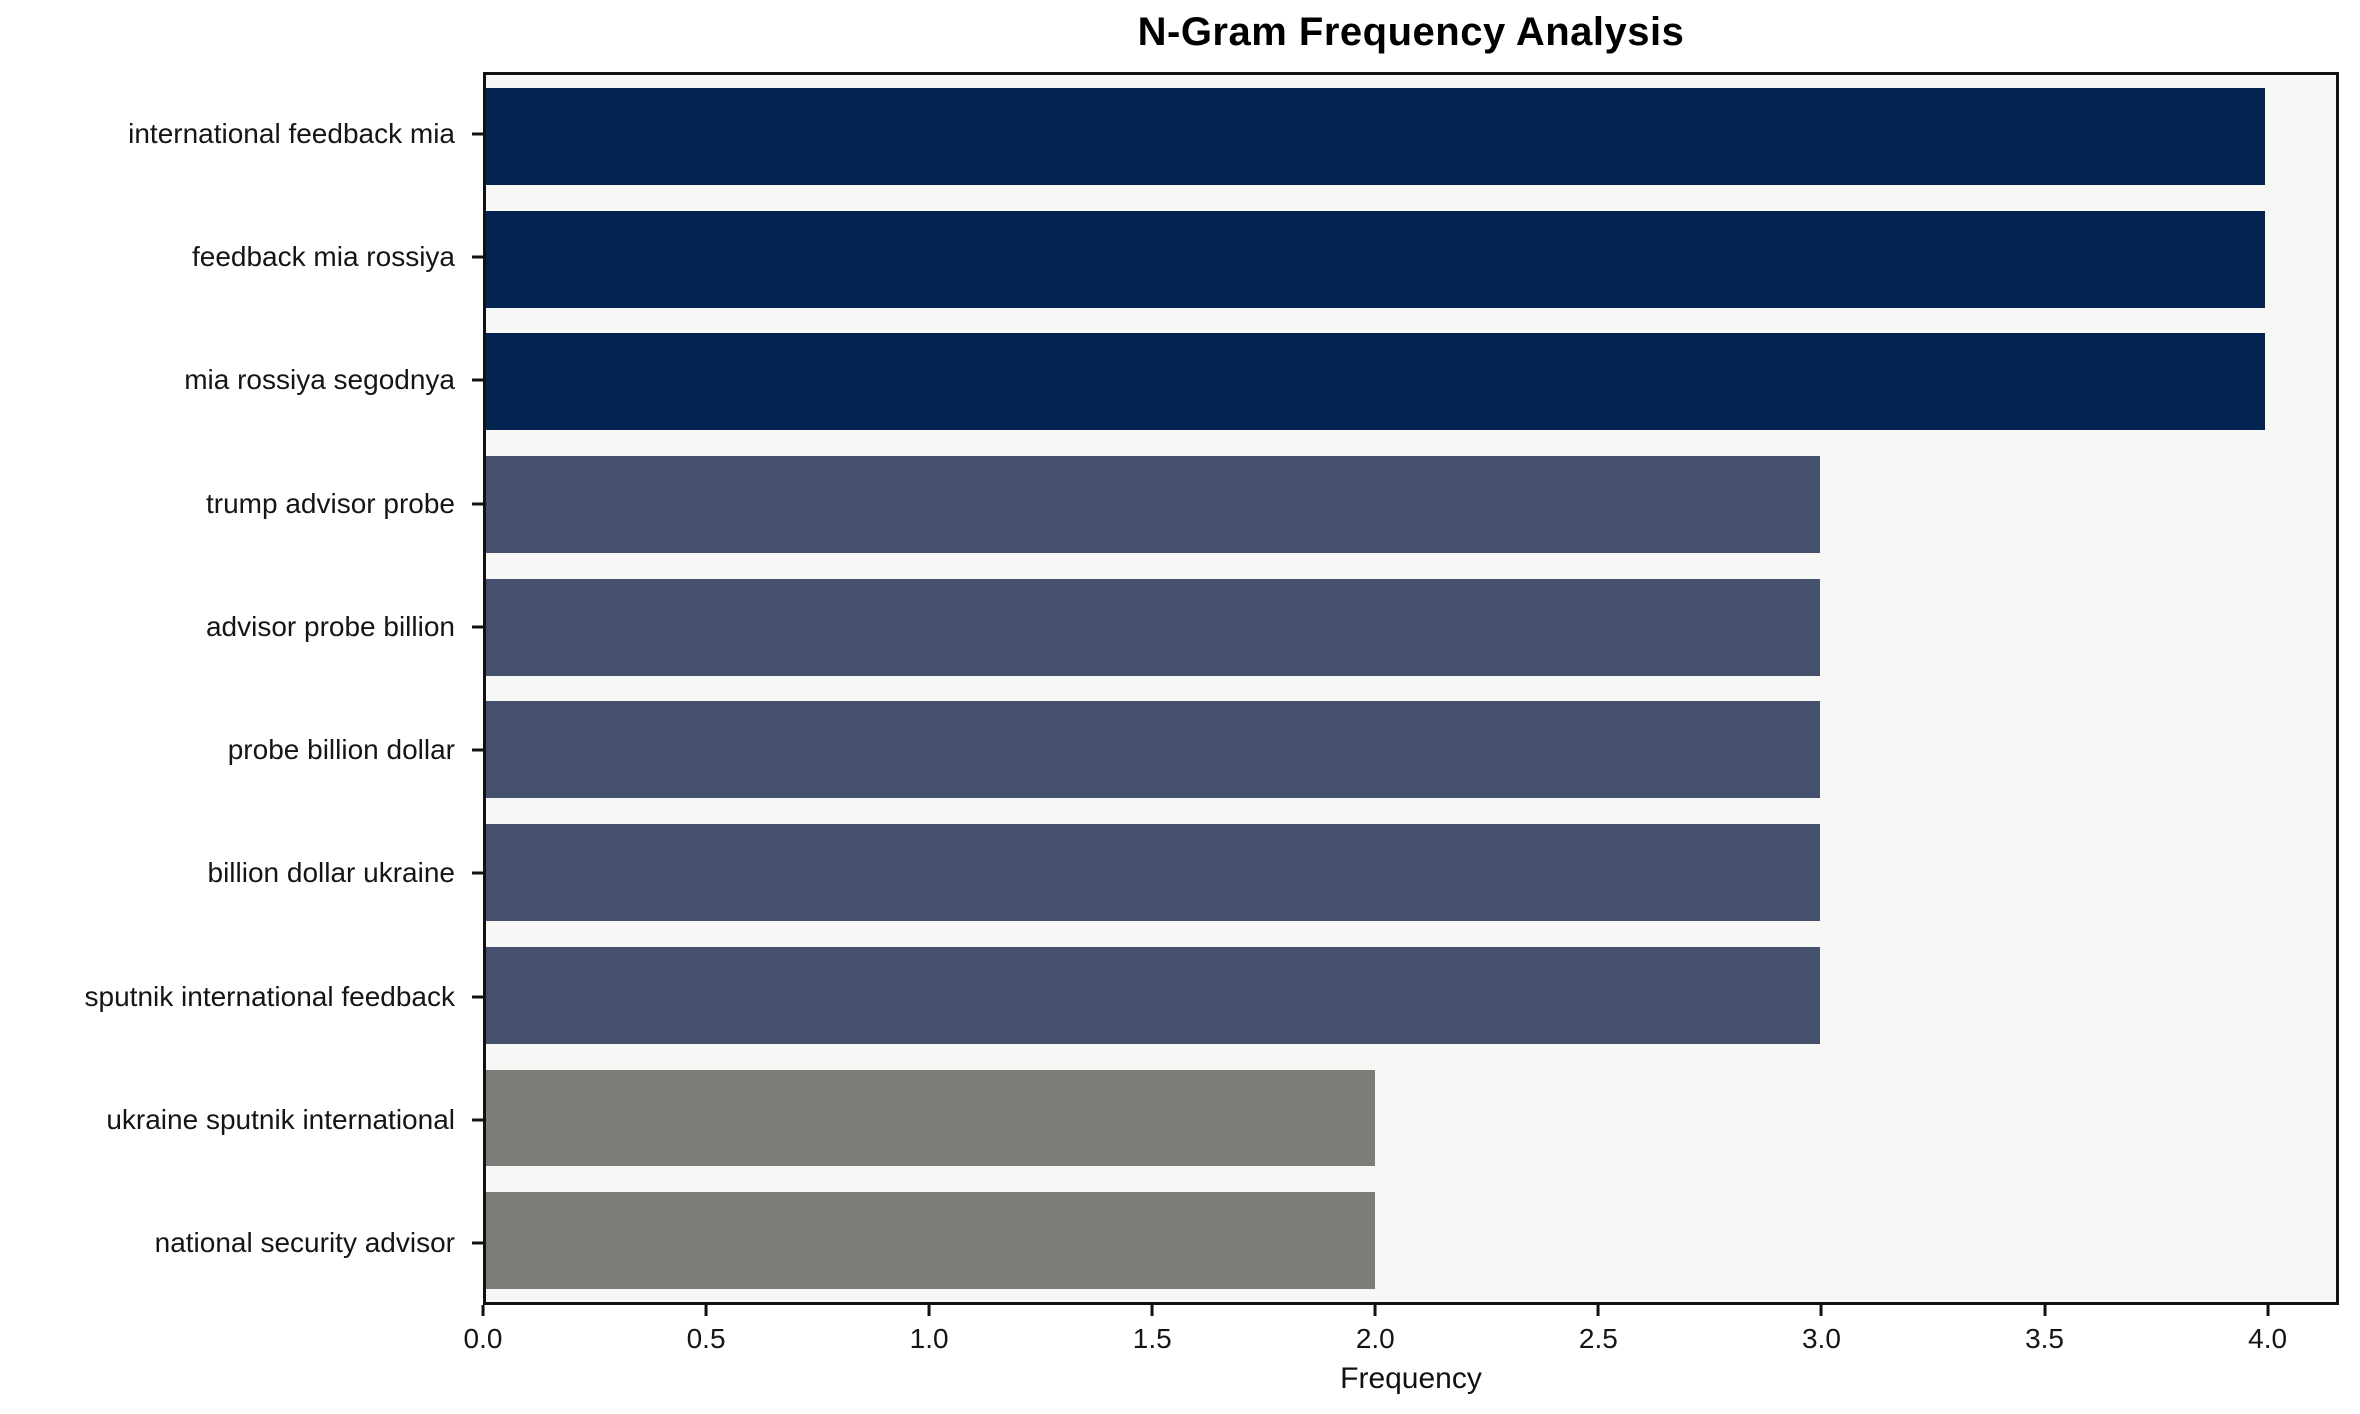 This screenshot has height=1414, width=2360. I want to click on bar-sputnik-international-feedback, so click(1153, 995).